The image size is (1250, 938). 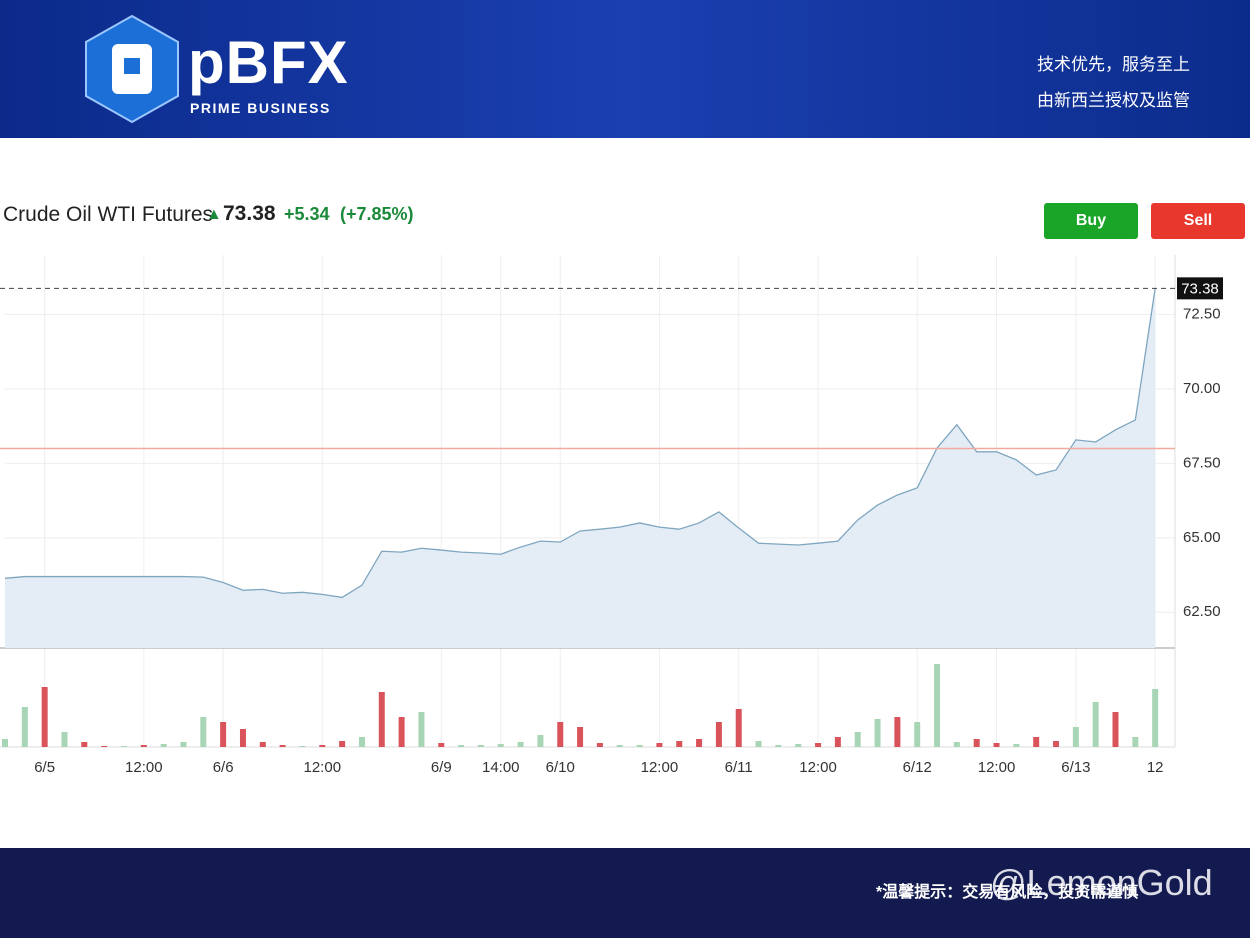 I want to click on x-tick-label: 6/12, so click(x=917, y=767).